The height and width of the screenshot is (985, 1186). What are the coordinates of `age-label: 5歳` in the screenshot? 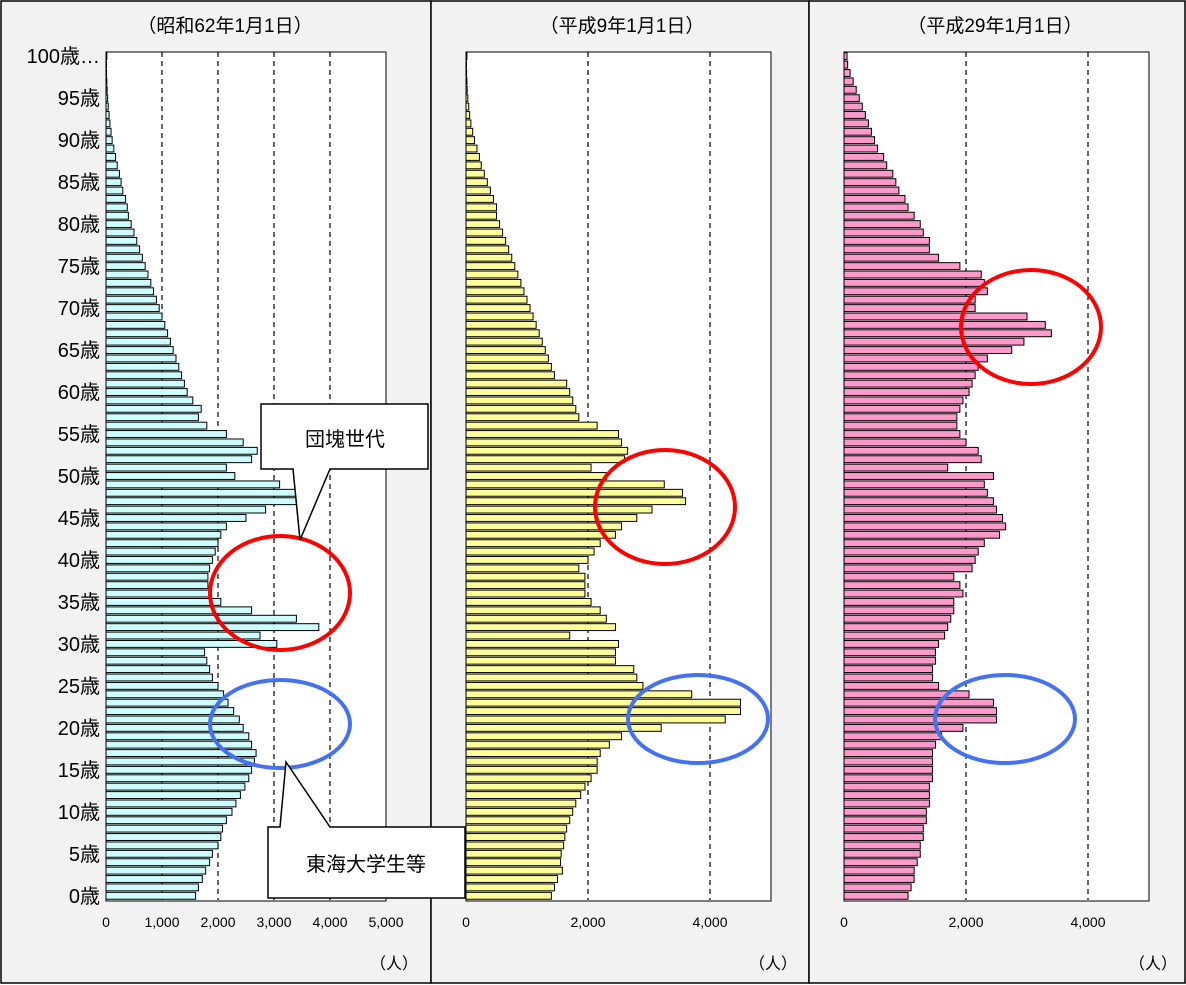 It's located at (84, 854).